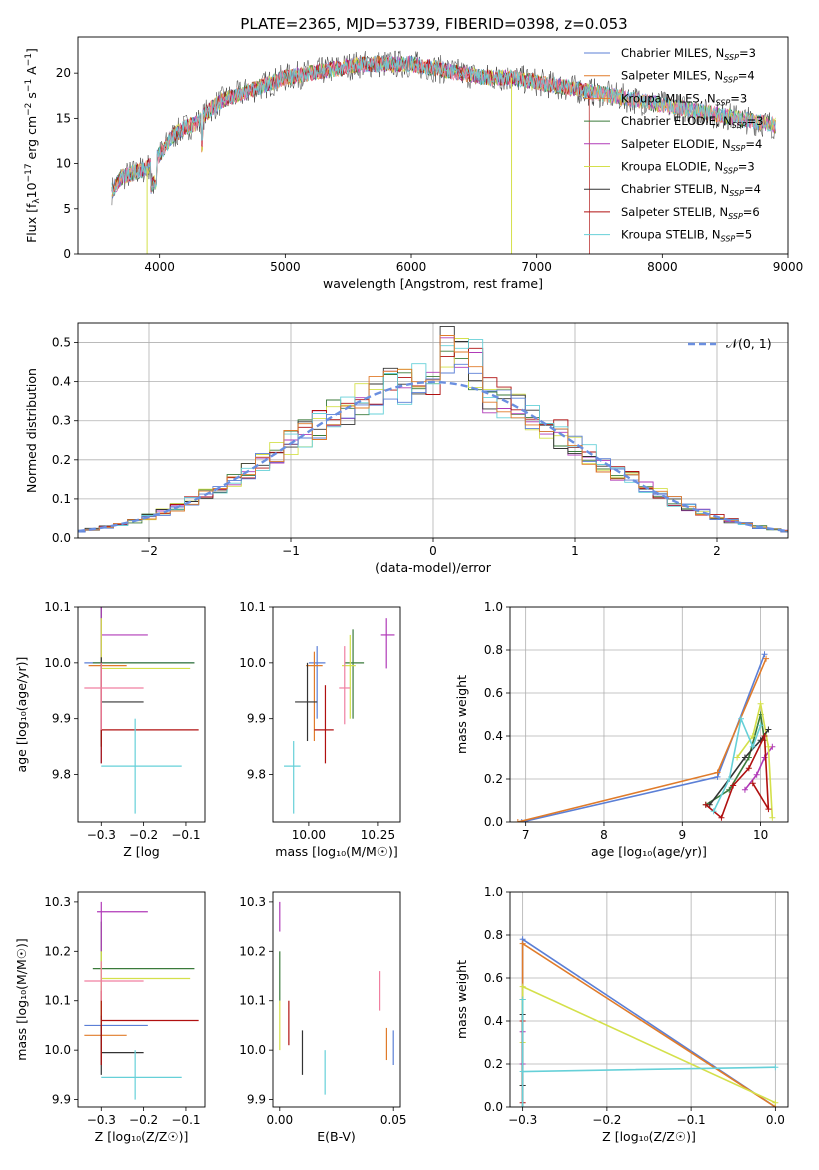 The width and height of the screenshot is (819, 1170). What do you see at coordinates (61, 421) in the screenshot?
I see `y-tick-label: 0.3` at bounding box center [61, 421].